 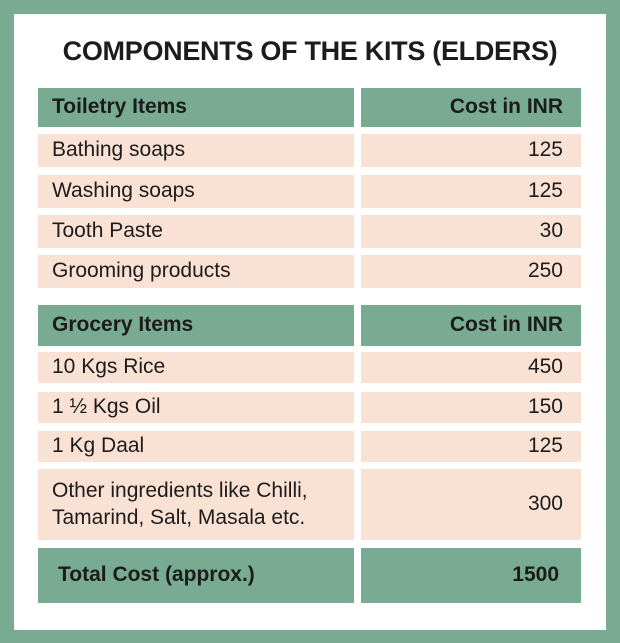 What do you see at coordinates (196, 191) in the screenshot?
I see `item-cell: Washing soaps` at bounding box center [196, 191].